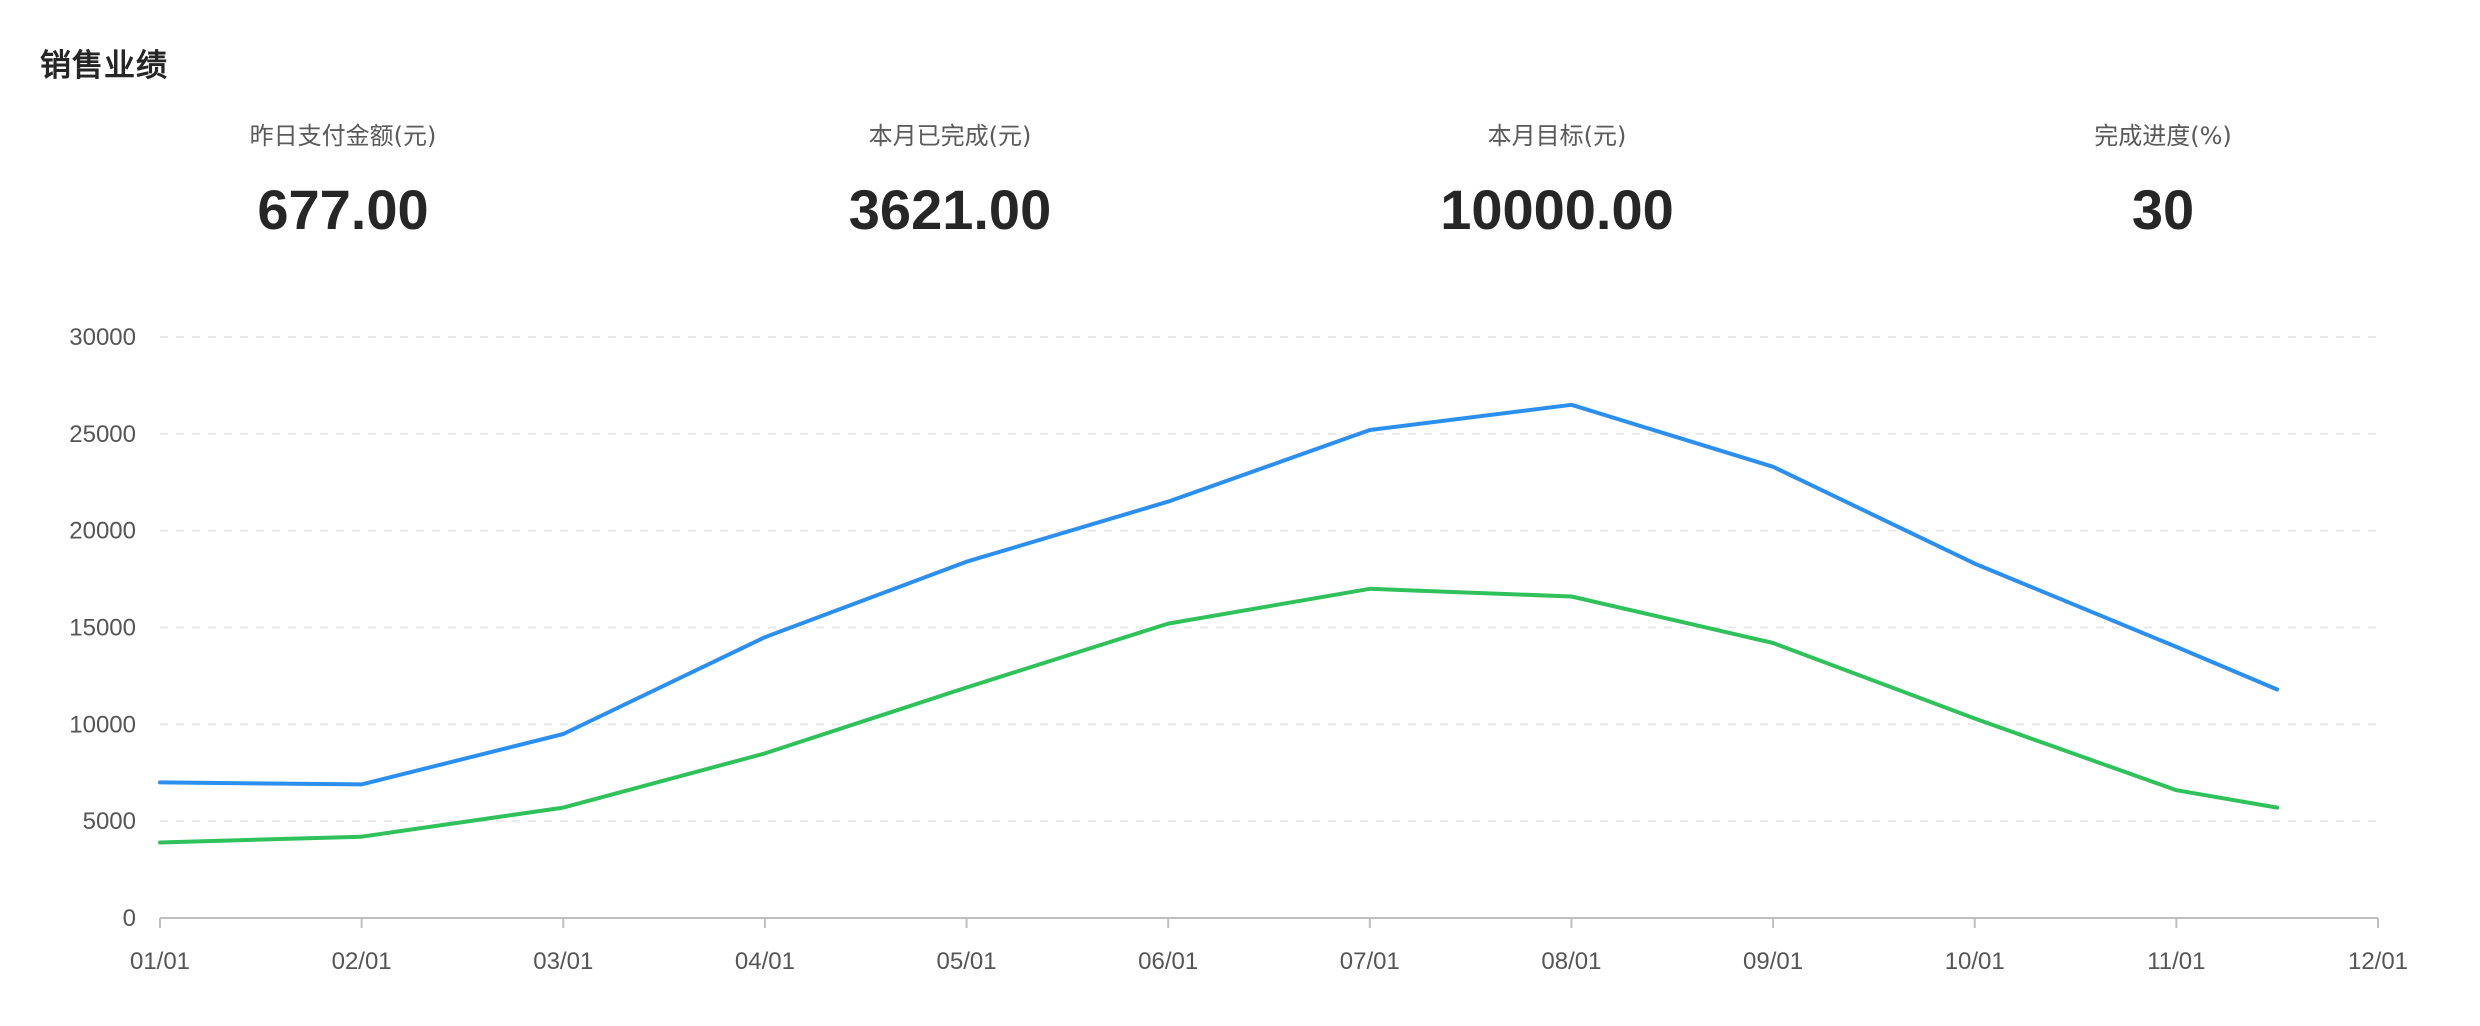 The height and width of the screenshot is (1026, 2480). Describe the element at coordinates (362, 961) in the screenshot. I see `x-tick-label: 02/01` at that location.